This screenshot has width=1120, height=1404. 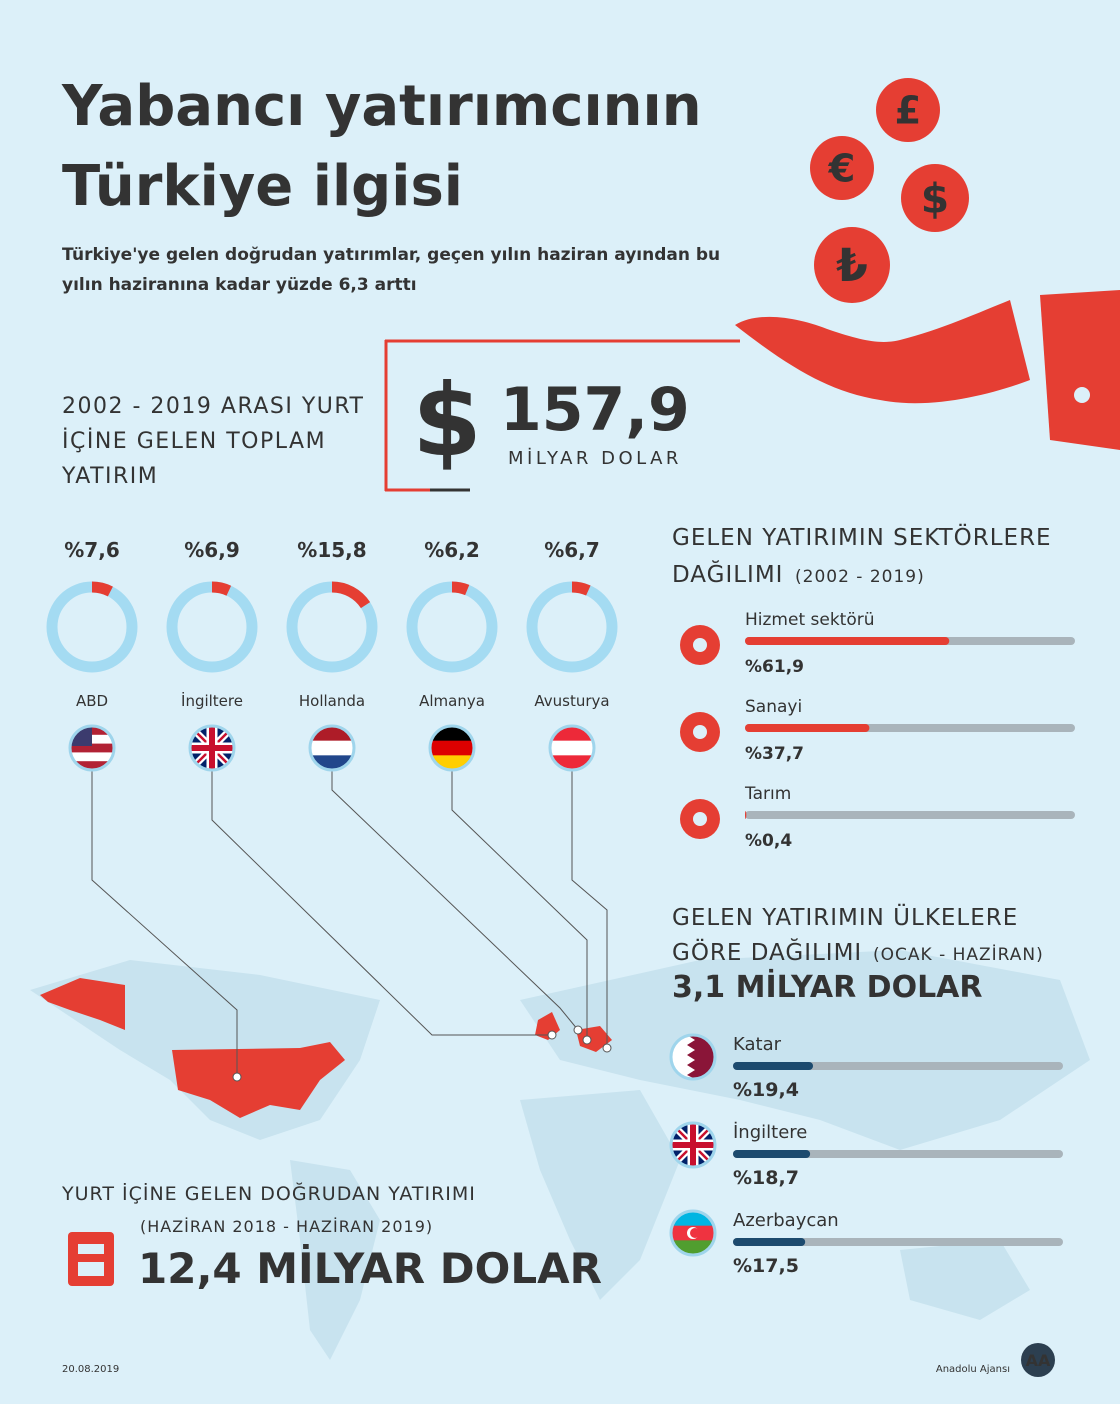 I want to click on fdi-title: YURT İÇİNE GELEN DOĞRUDAN YATIRIMI, so click(x=268, y=1193).